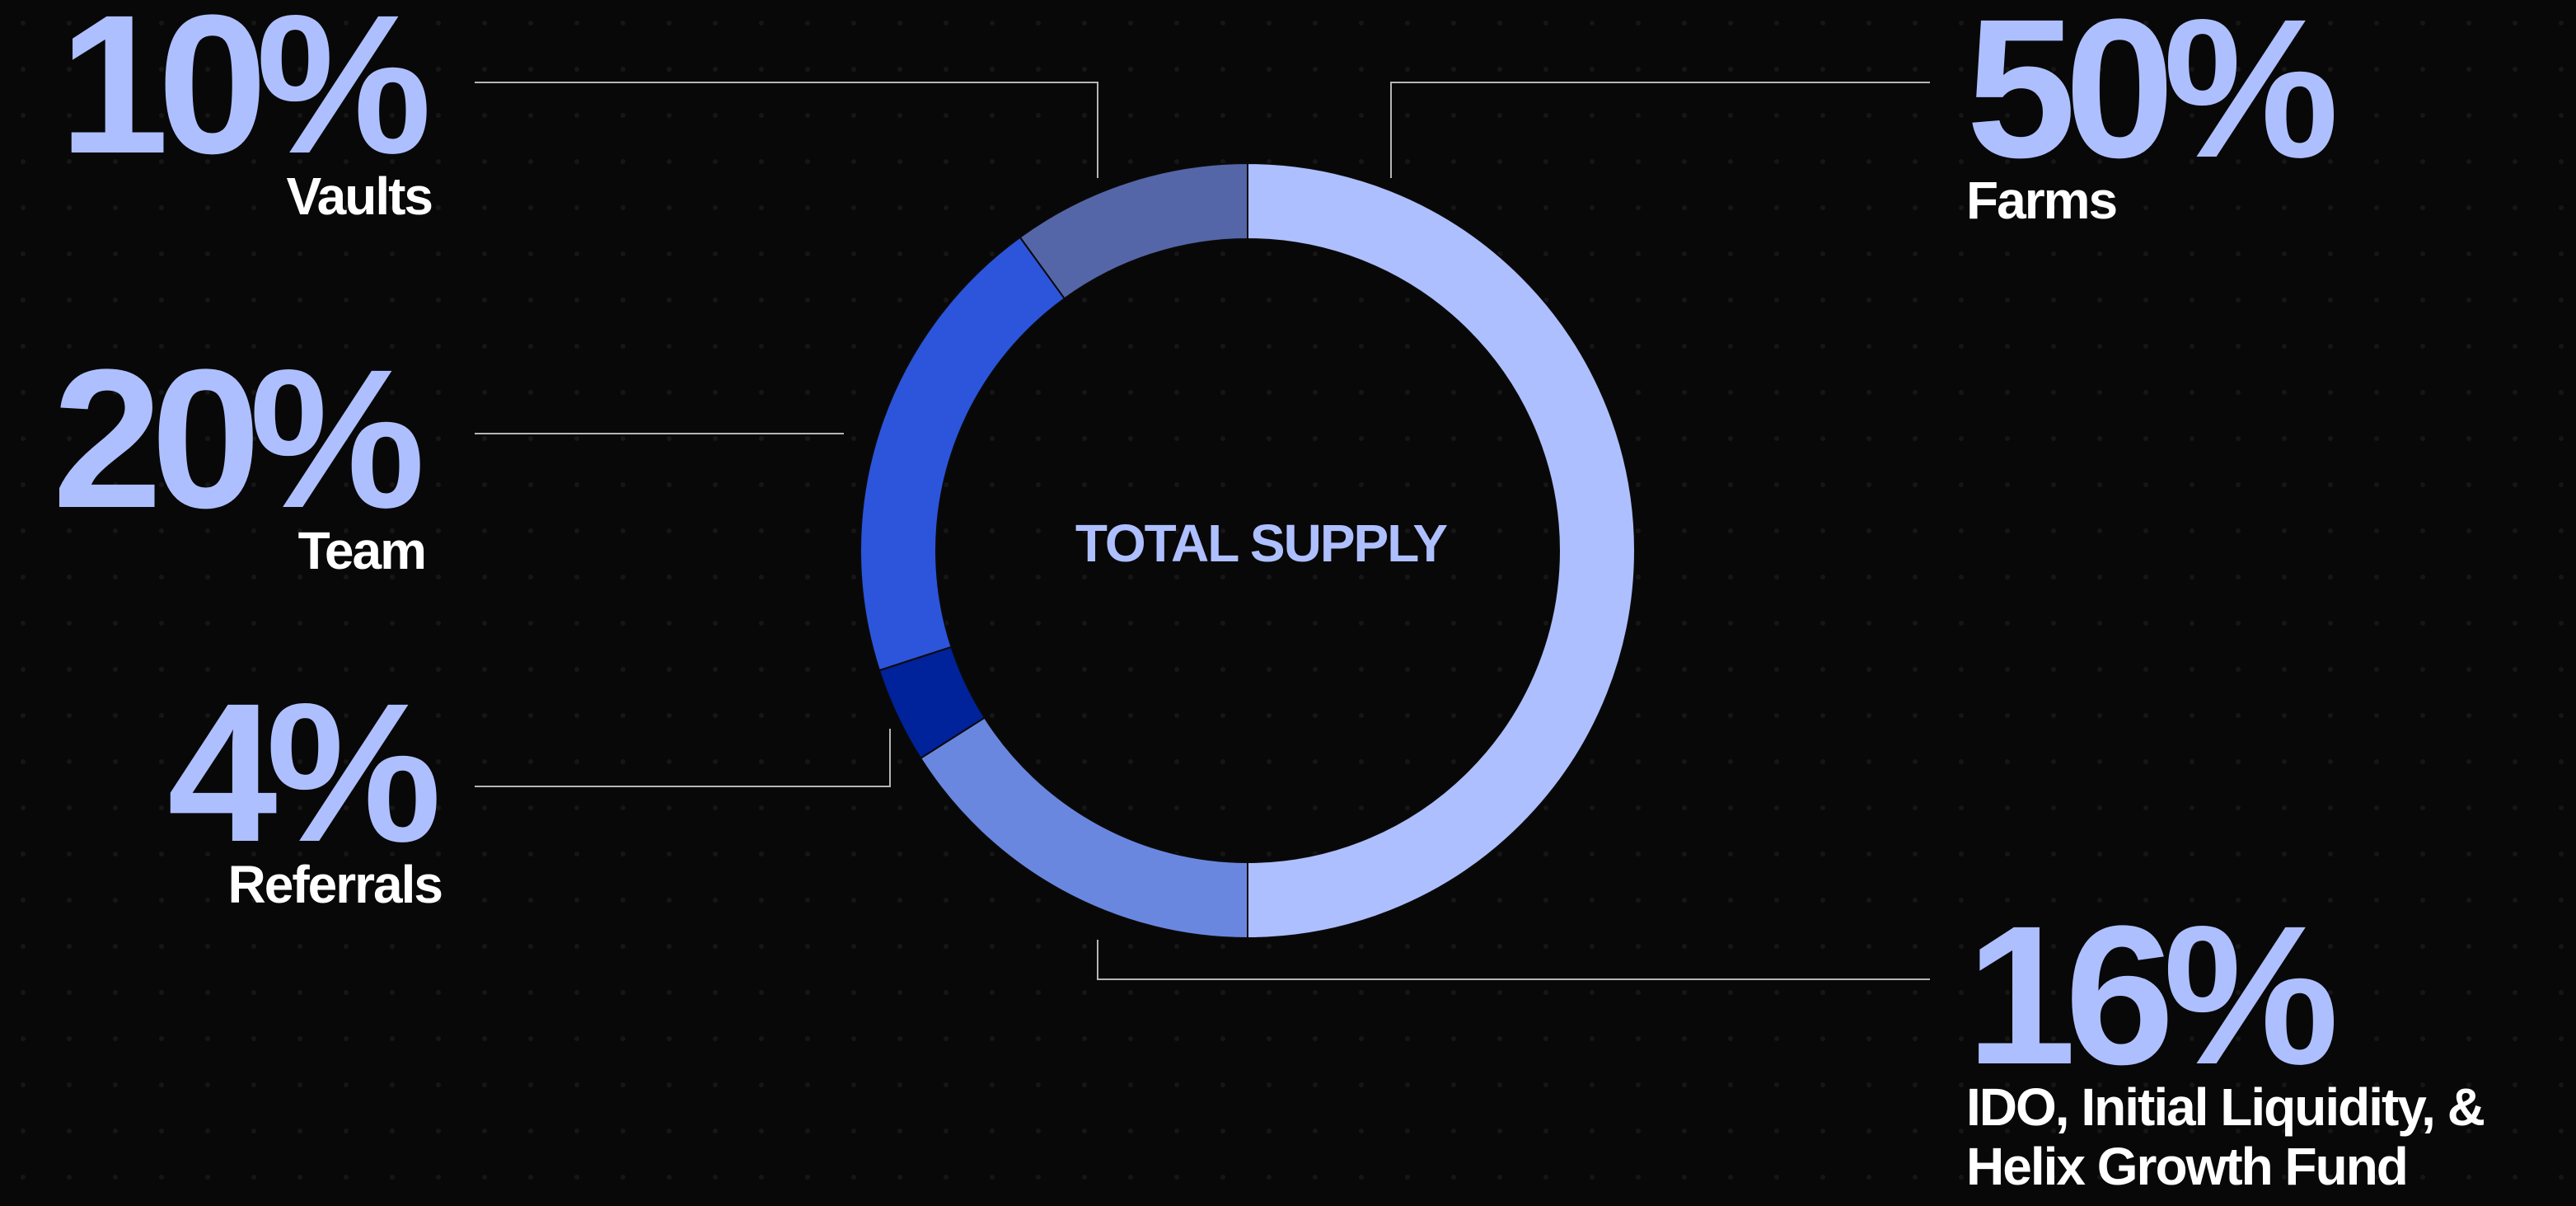 Image resolution: width=2576 pixels, height=1206 pixels. I want to click on label-group: 10% Vaults, so click(246, 113).